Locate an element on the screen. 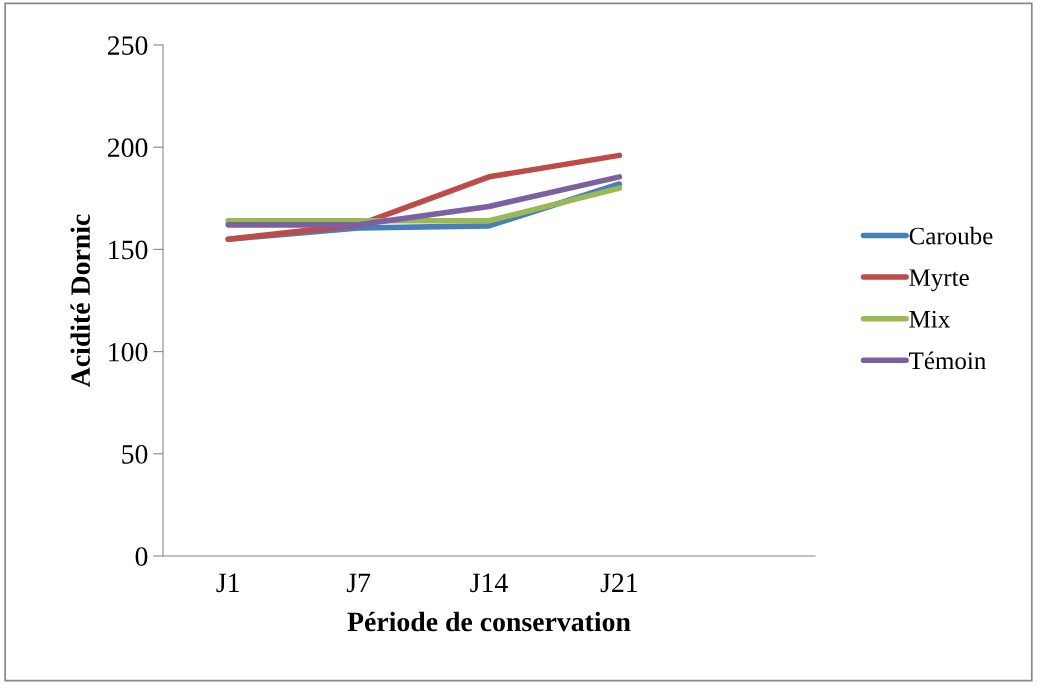 The height and width of the screenshot is (684, 1037). x-axis-title: Période de conservation is located at coordinates (489, 621).